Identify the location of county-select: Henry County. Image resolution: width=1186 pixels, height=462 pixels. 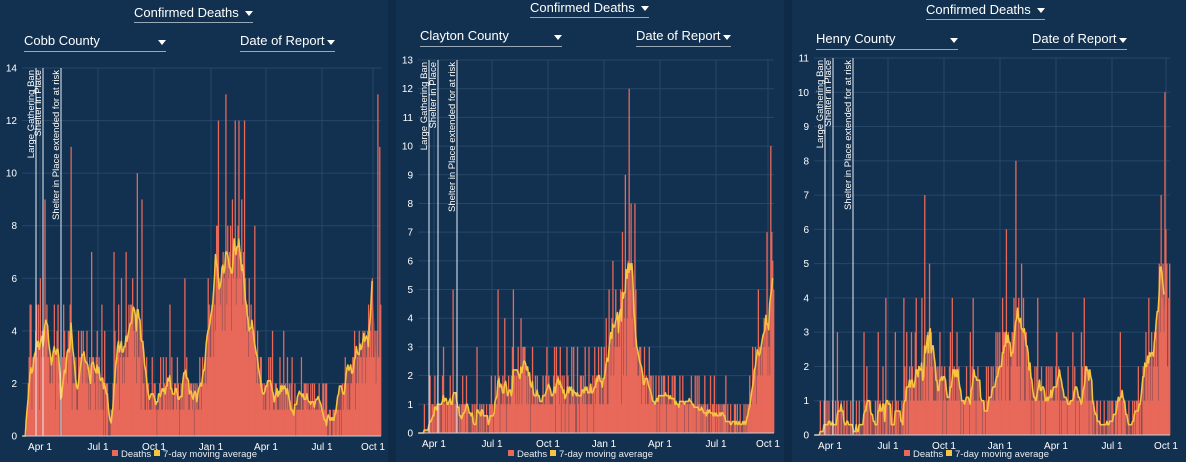
(887, 40).